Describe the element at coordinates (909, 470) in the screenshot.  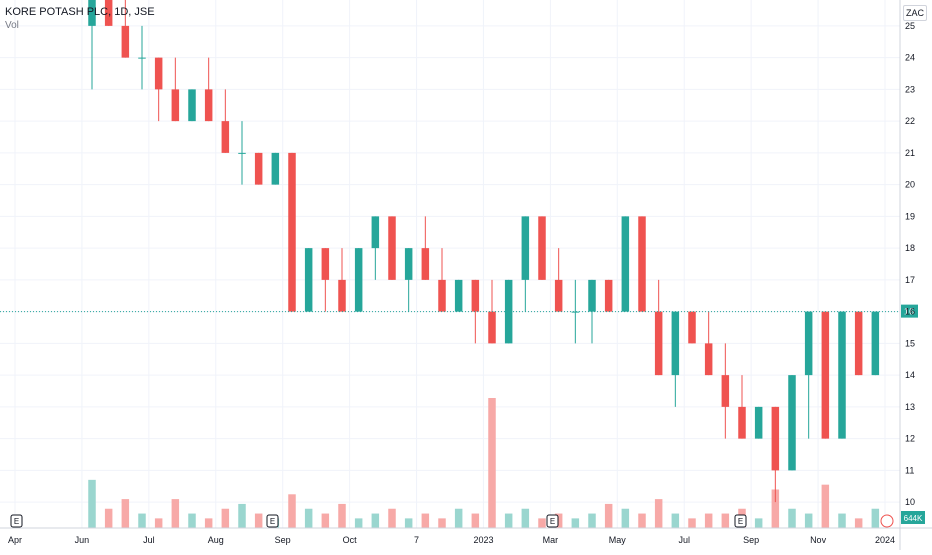
I see `price-tick-label: 11` at that location.